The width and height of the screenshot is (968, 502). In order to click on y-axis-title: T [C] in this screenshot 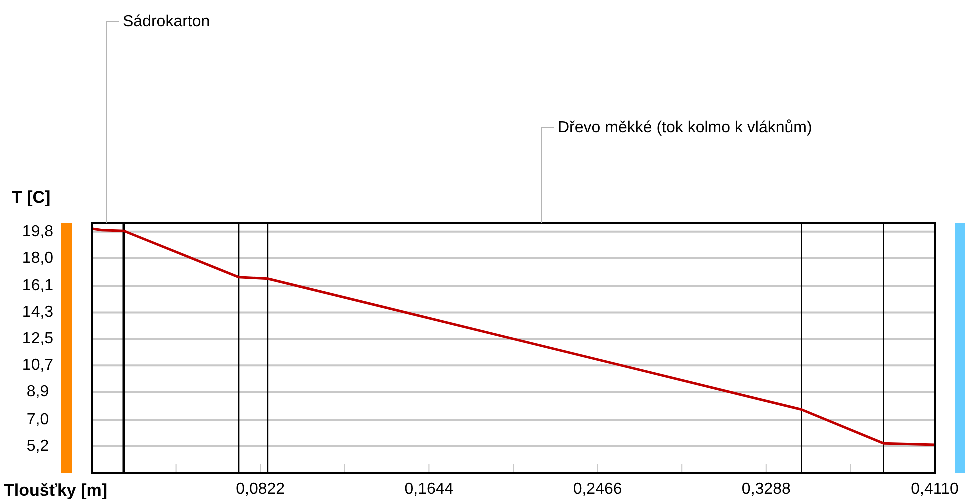, I will do `click(31, 197)`.